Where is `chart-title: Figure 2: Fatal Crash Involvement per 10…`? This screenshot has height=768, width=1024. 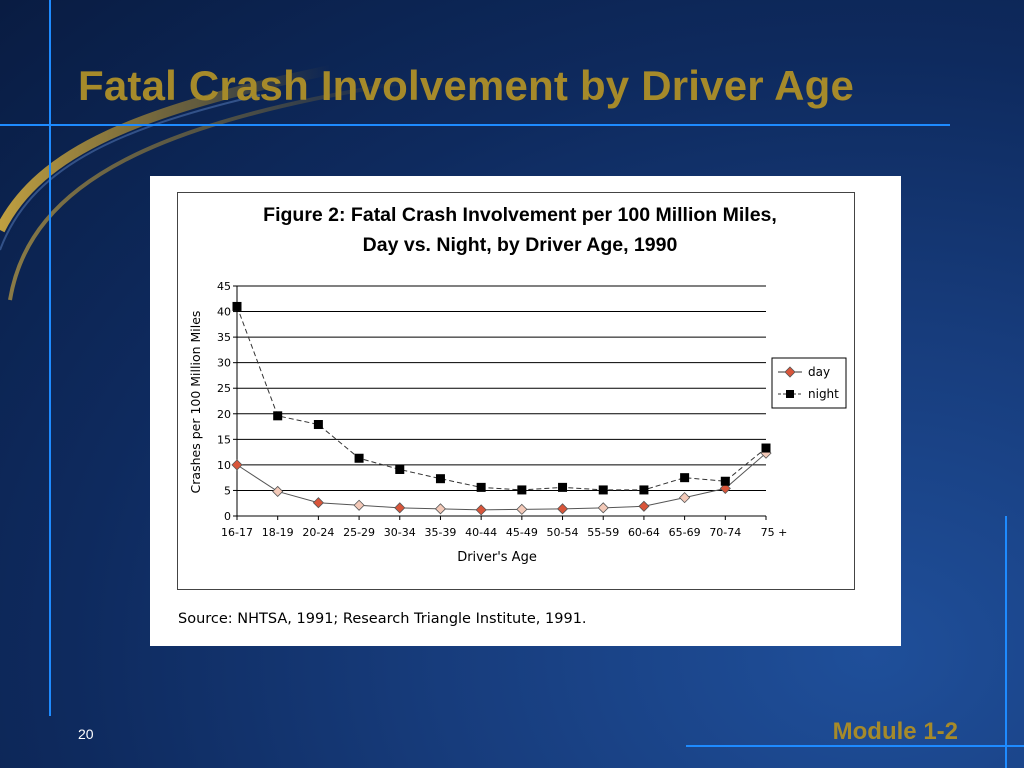 chart-title: Figure 2: Fatal Crash Involvement per 10… is located at coordinates (520, 215).